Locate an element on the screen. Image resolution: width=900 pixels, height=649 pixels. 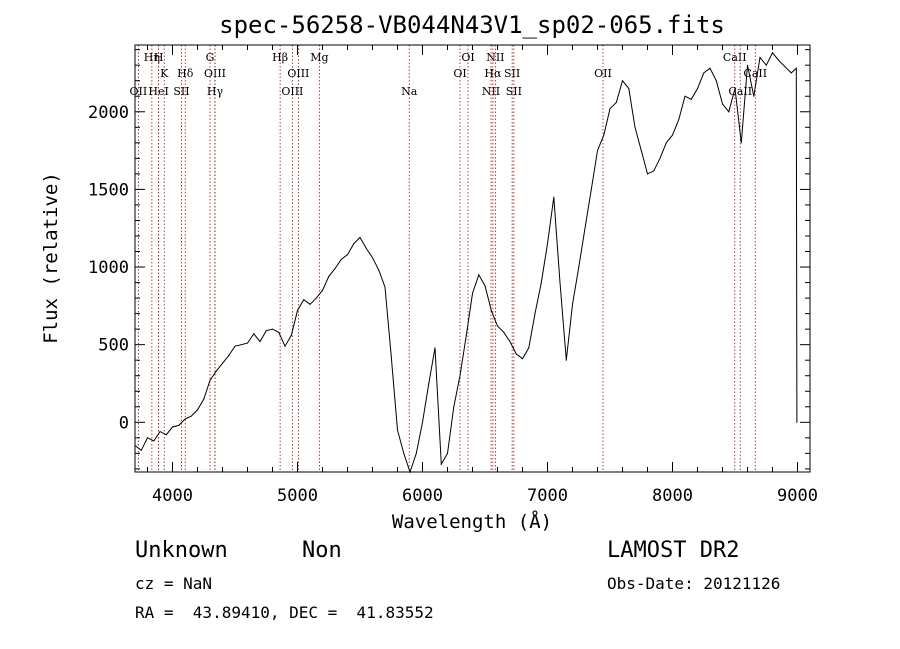
spectral-line-label: Hη is located at coordinates (152, 57).